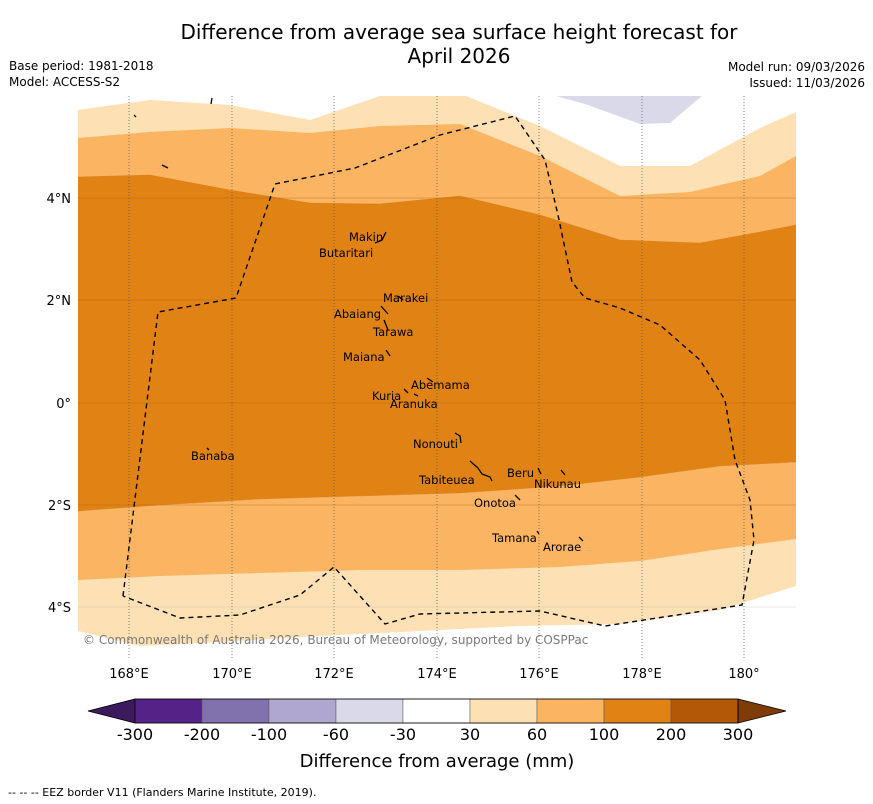 This screenshot has width=873, height=804. What do you see at coordinates (202, 734) in the screenshot?
I see `colorbar-tick: -200` at bounding box center [202, 734].